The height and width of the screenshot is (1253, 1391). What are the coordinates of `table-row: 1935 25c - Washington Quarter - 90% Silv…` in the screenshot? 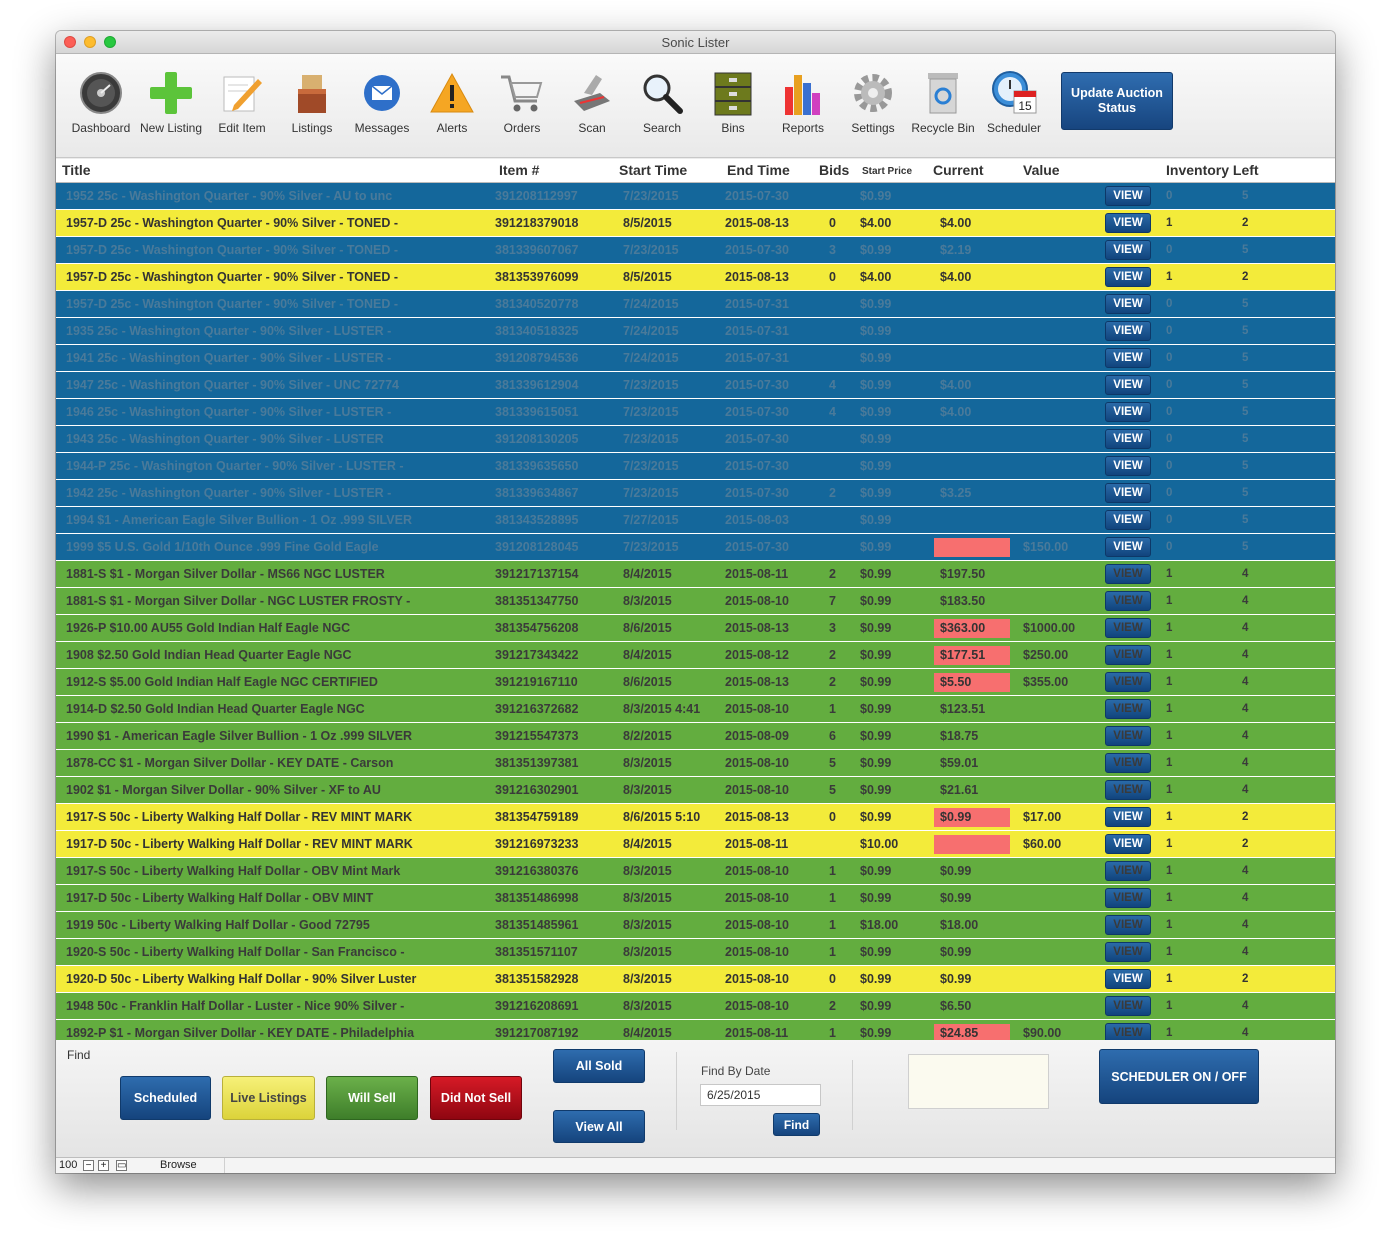 It's located at (695, 331).